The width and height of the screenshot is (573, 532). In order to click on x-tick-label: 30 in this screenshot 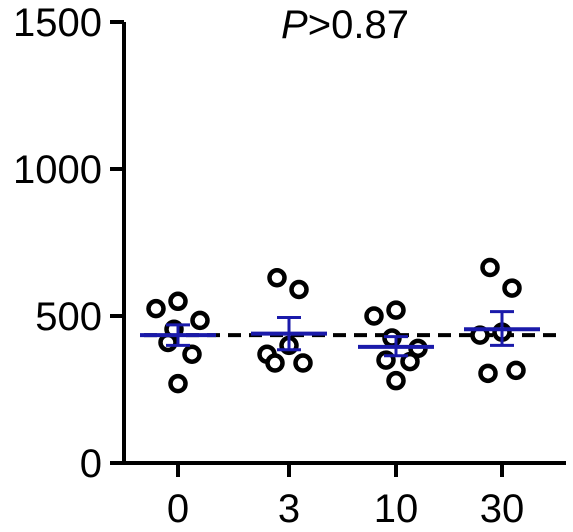, I will do `click(502, 509)`.